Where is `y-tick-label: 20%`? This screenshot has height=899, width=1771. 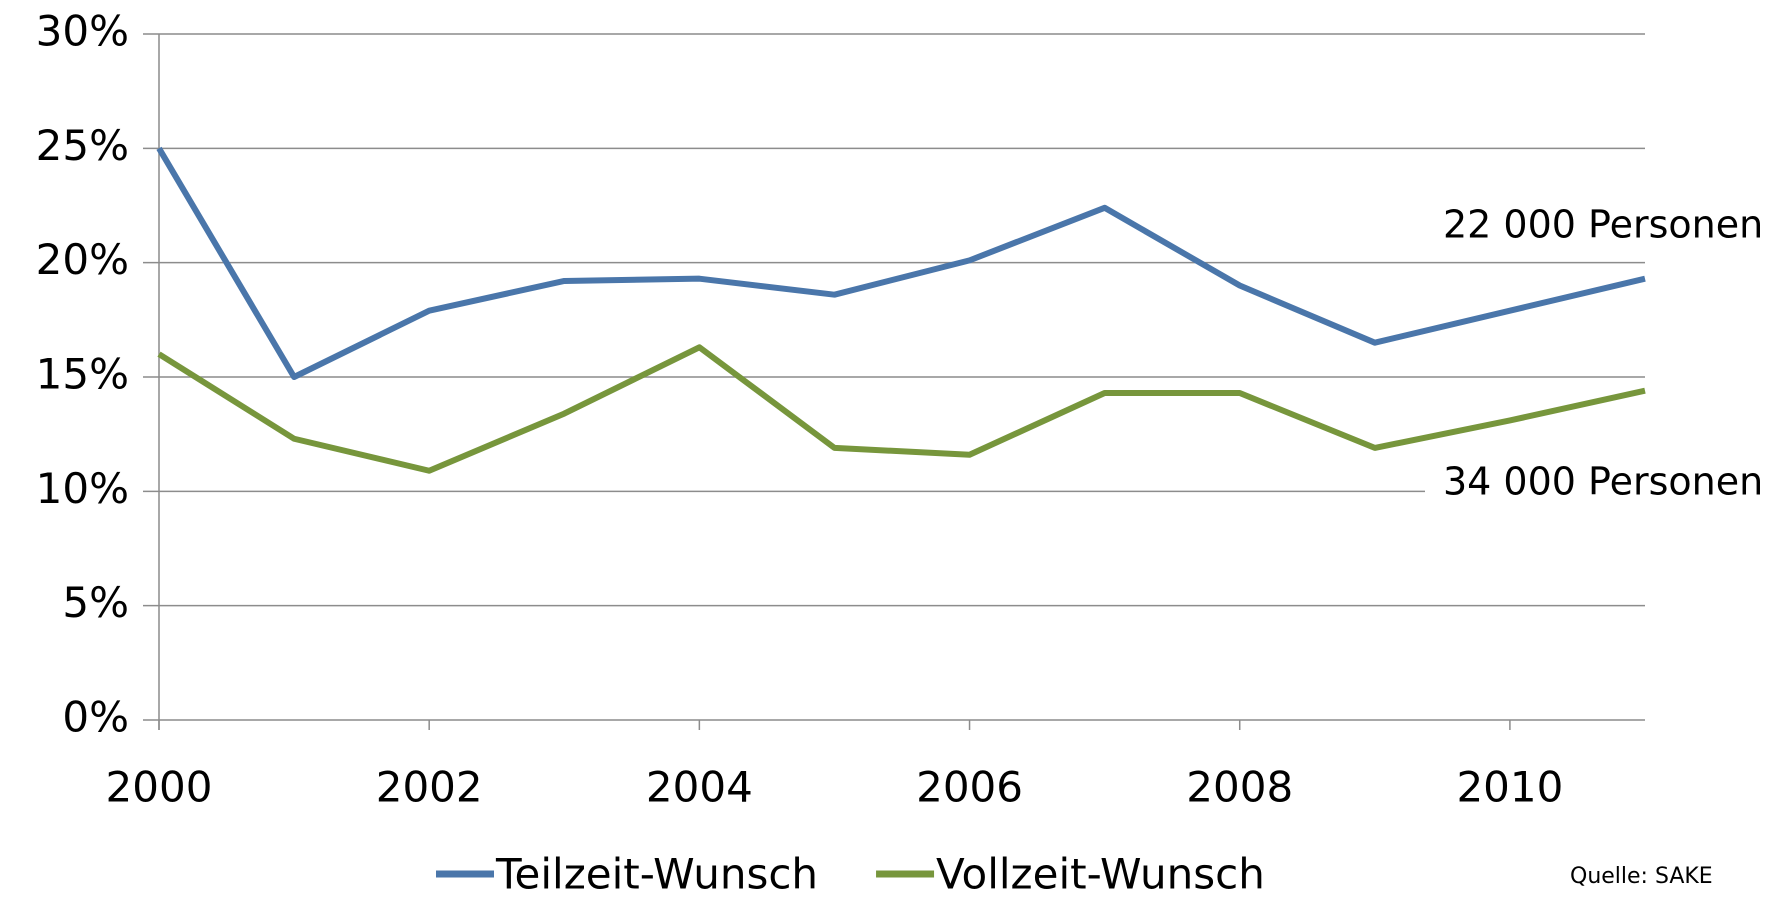
y-tick-label: 20% is located at coordinates (82, 259).